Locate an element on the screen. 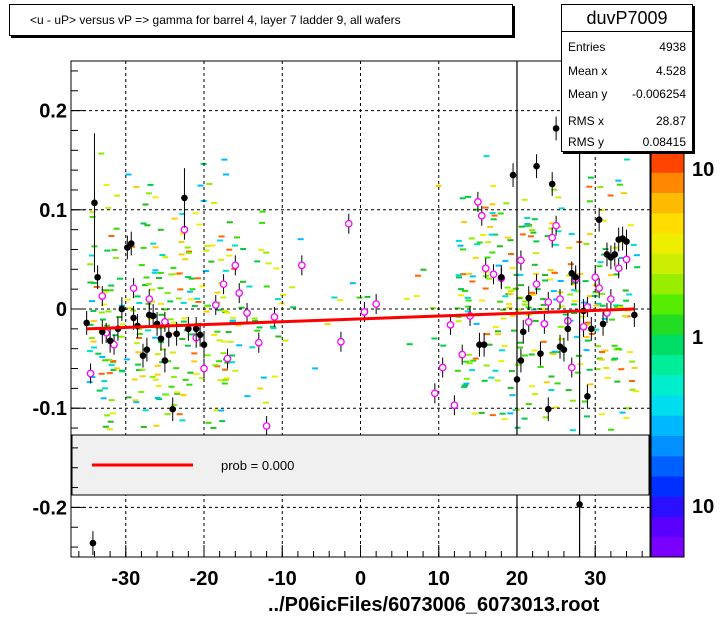 The height and width of the screenshot is (620, 720). colorbar-label: 1 is located at coordinates (697, 338).